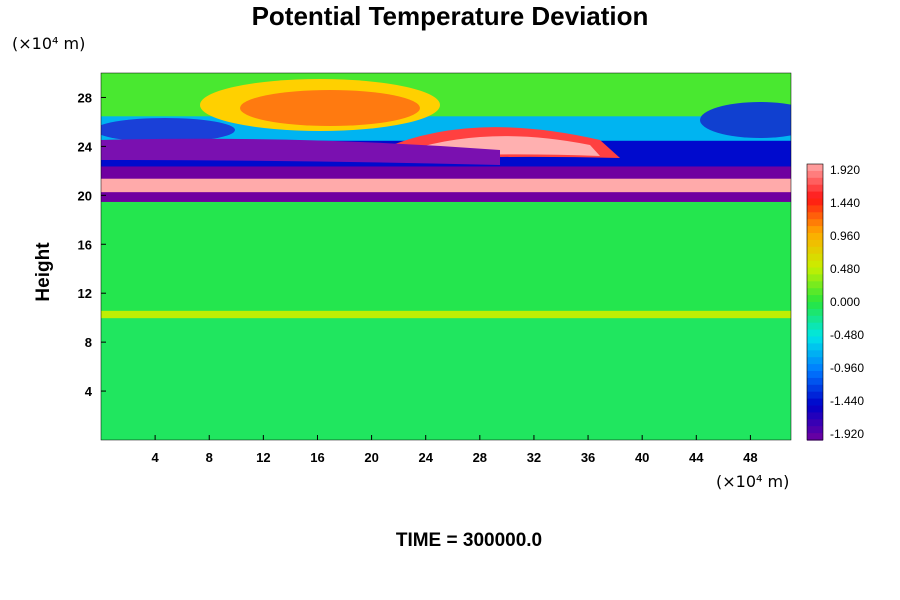 The image size is (900, 600). What do you see at coordinates (845, 203) in the screenshot?
I see `colorbar-tick-label: 1.440` at bounding box center [845, 203].